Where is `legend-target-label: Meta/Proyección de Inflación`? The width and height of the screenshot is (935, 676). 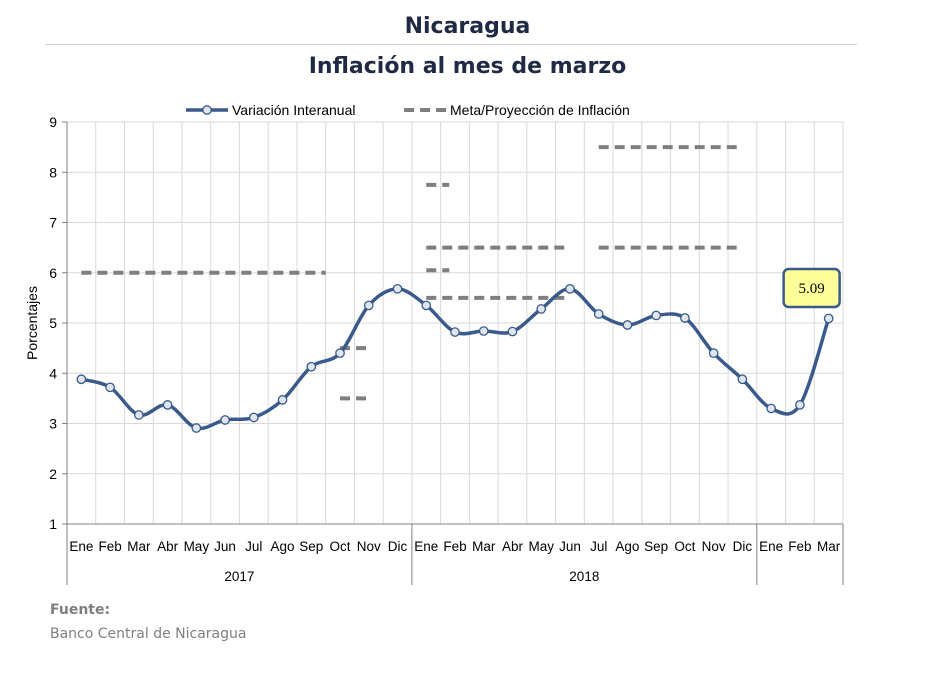 legend-target-label: Meta/Proyección de Inflación is located at coordinates (540, 110).